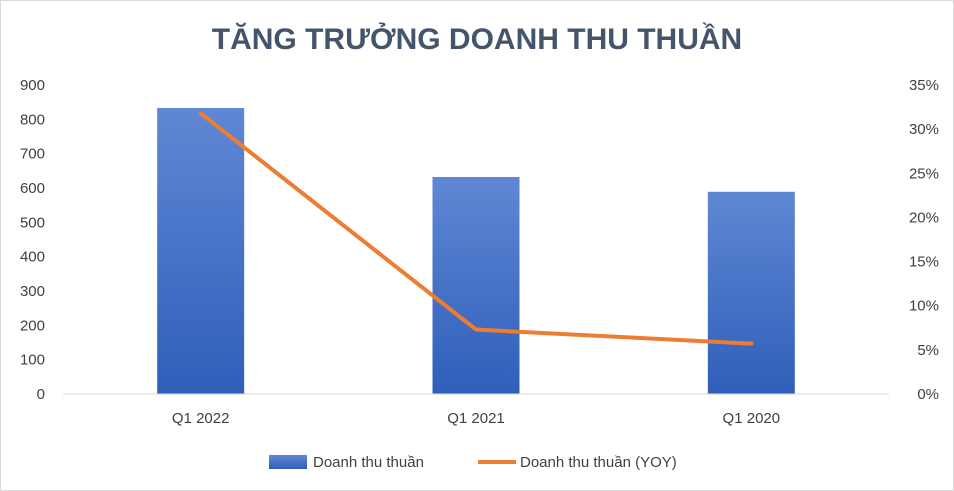 This screenshot has height=491, width=954. I want to click on right-tick-label: 10%, so click(924, 306).